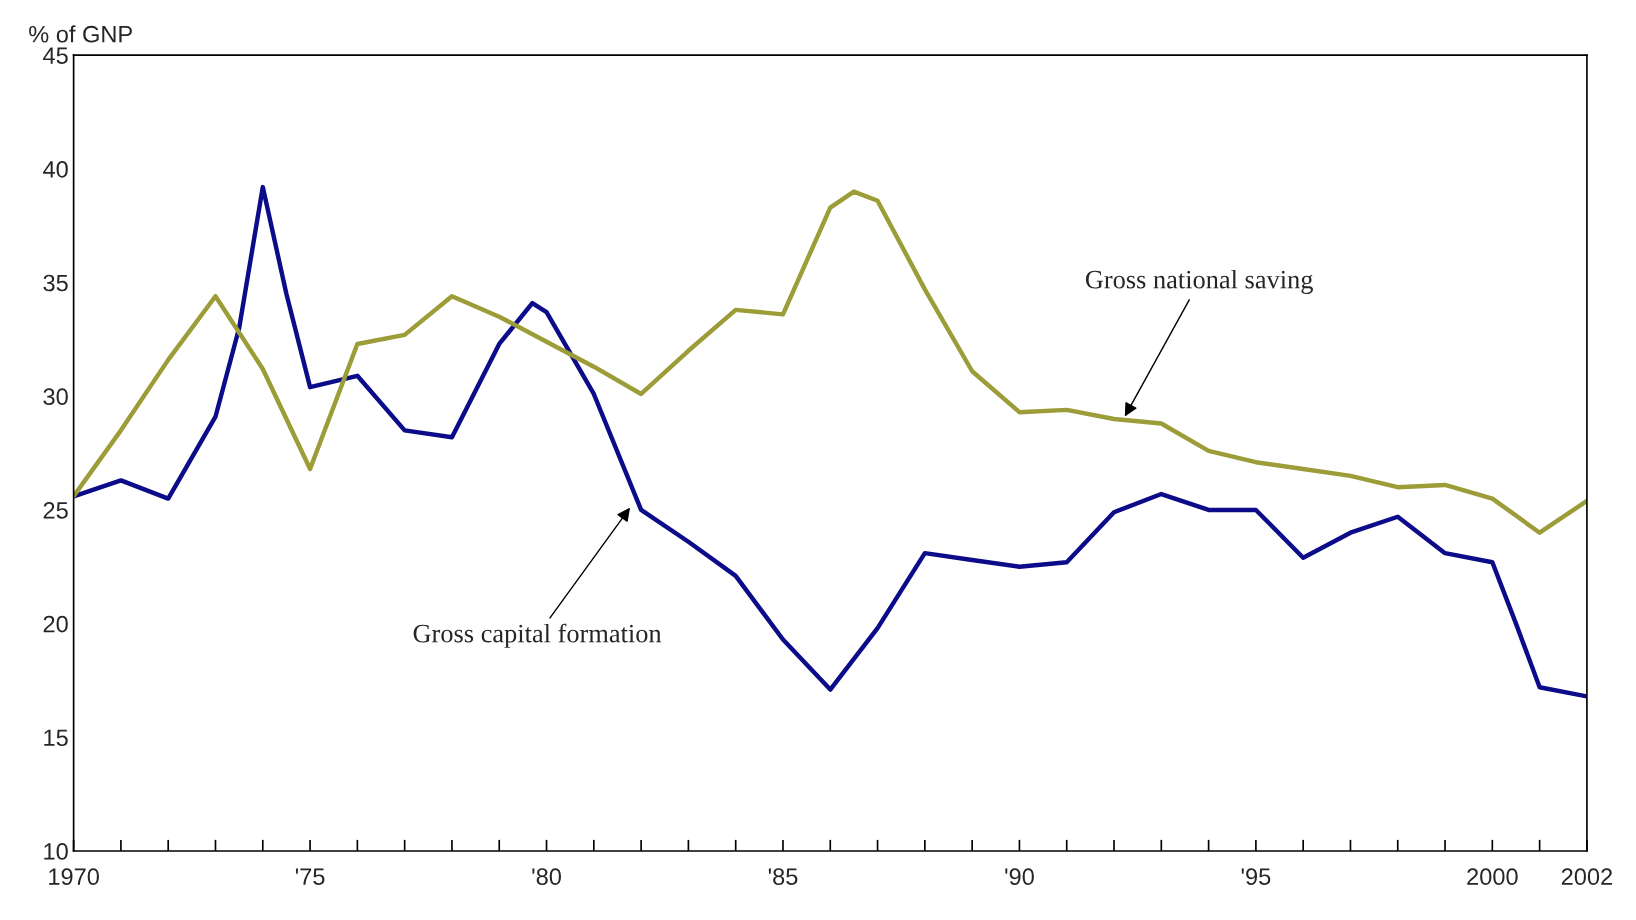  What do you see at coordinates (546, 877) in the screenshot?
I see `x-tick-label: '80` at bounding box center [546, 877].